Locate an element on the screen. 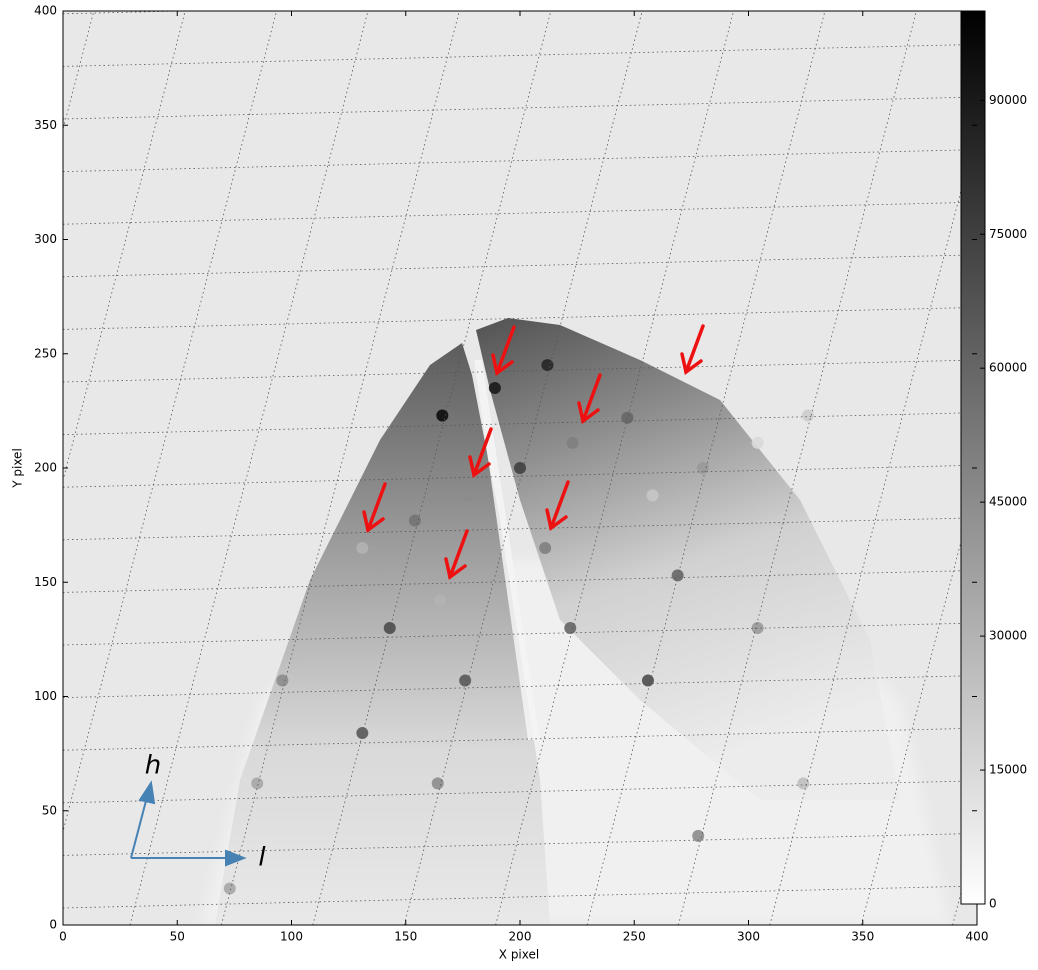 This screenshot has height=970, width=1038. y-tick-label: 100 is located at coordinates (45, 696).